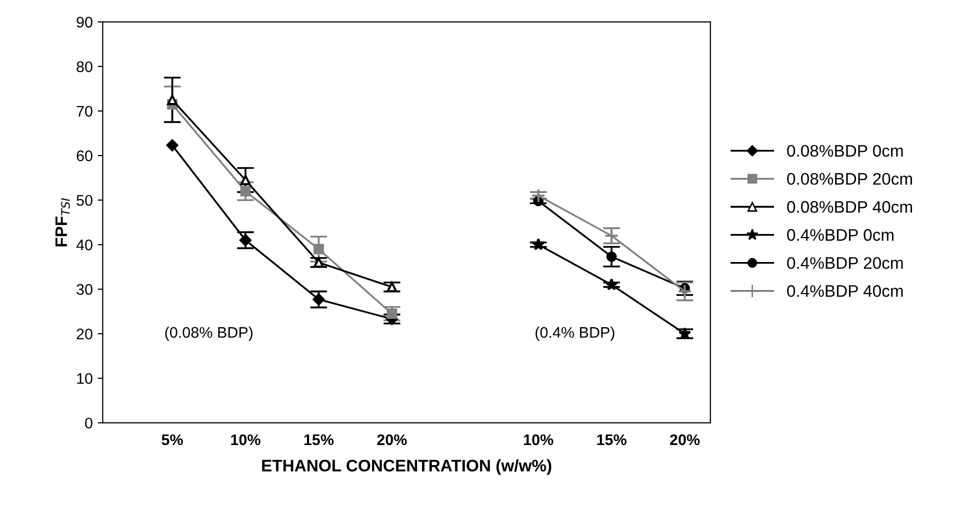 The width and height of the screenshot is (960, 522). What do you see at coordinates (84, 200) in the screenshot?
I see `y-tick-label: 50` at bounding box center [84, 200].